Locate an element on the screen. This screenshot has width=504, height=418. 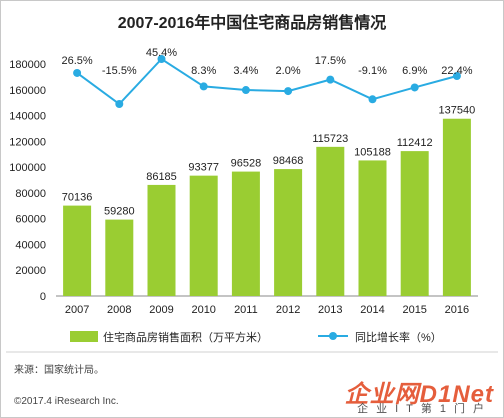
watermark-sub-text: 企业IT第1门户 is located at coordinates (424, 409).